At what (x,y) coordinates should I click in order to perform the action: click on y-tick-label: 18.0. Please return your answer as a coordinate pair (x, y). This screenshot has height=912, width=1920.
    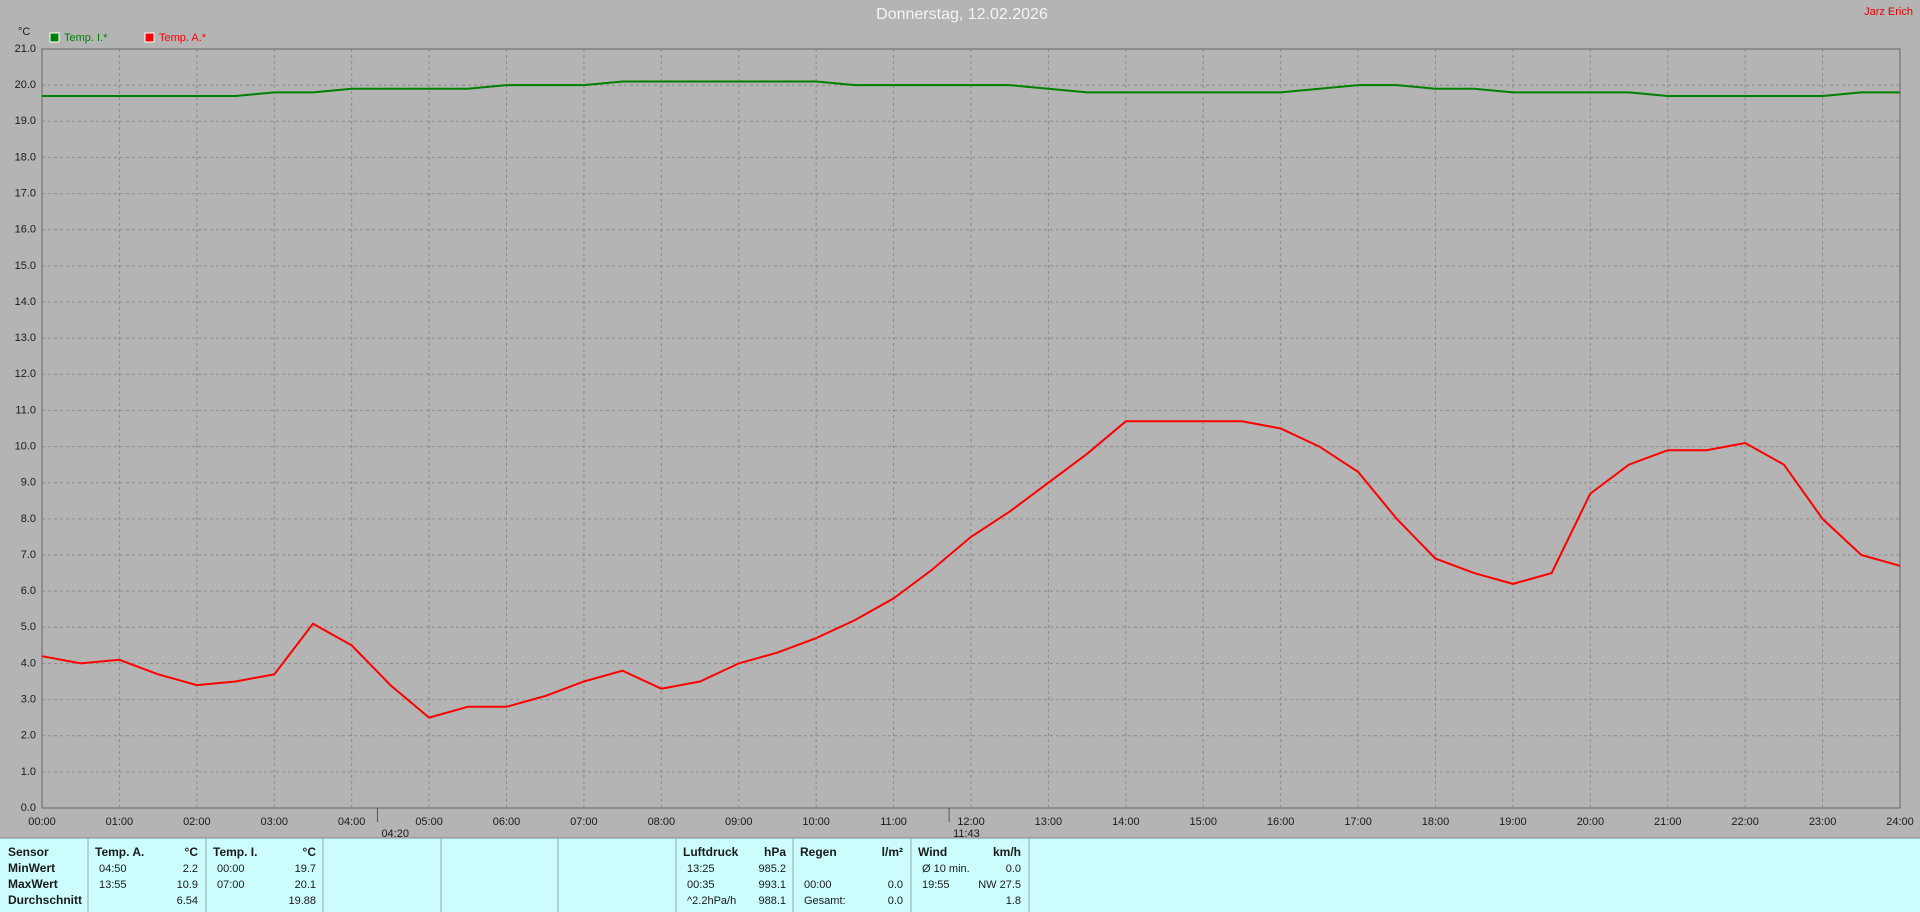
    Looking at the image, I should click on (25, 157).